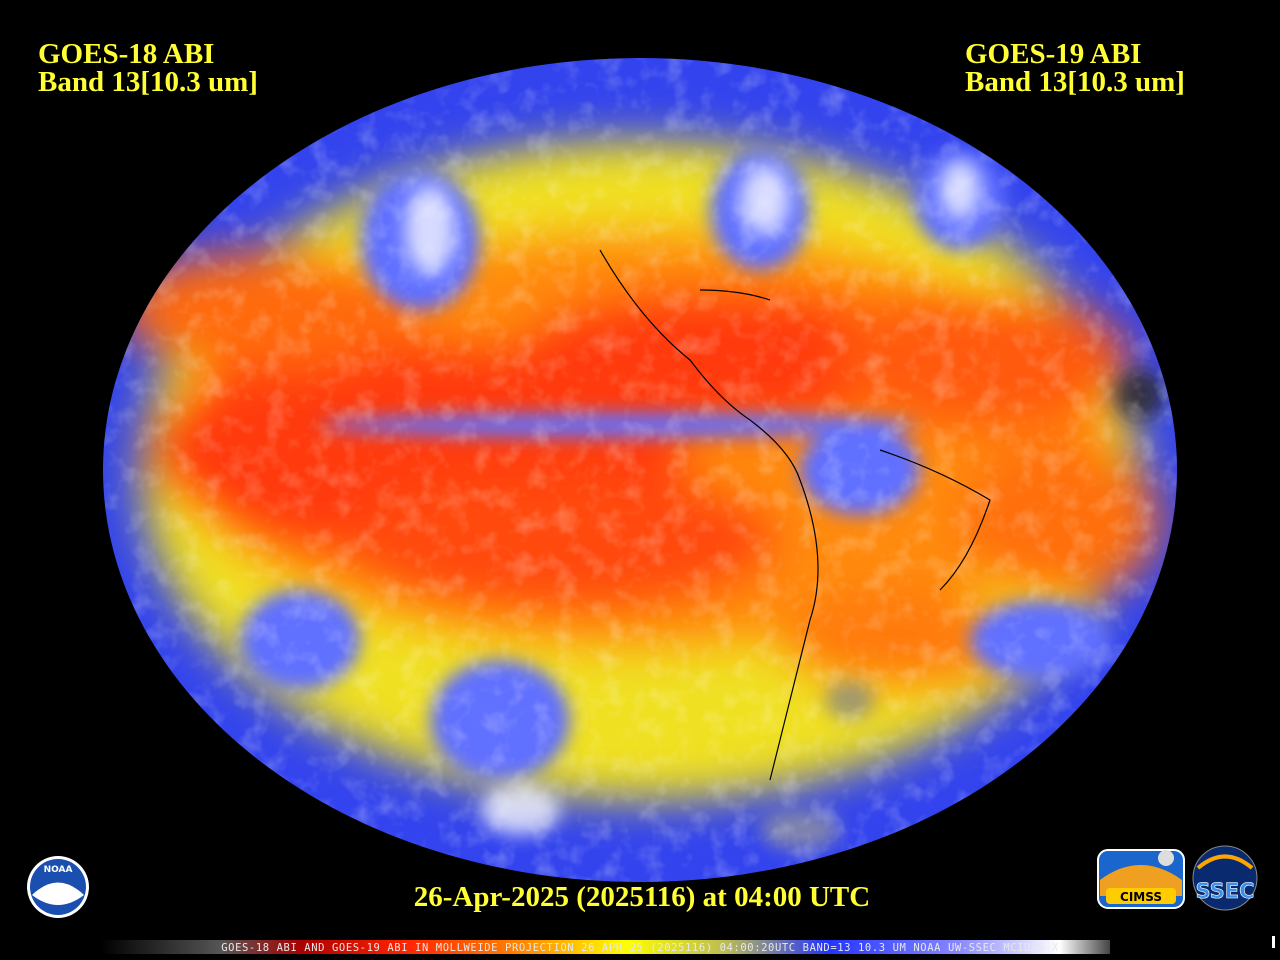  What do you see at coordinates (148, 82) in the screenshot?
I see `left-band: Band 13[10.3 um]` at bounding box center [148, 82].